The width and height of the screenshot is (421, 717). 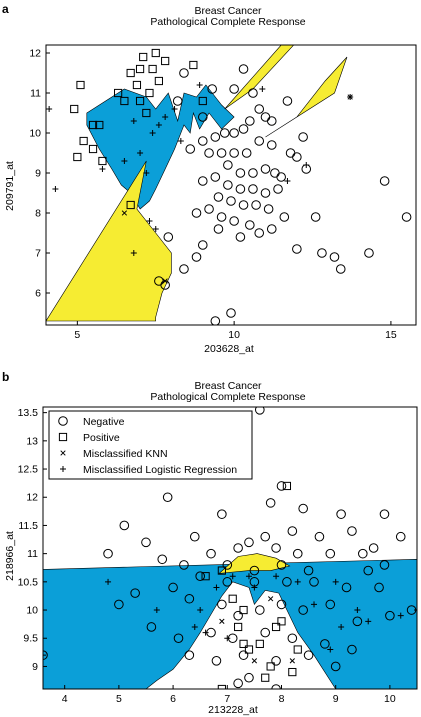 I want to click on chart-subtitle-a: Pathological Complete Response, so click(x=227, y=22).